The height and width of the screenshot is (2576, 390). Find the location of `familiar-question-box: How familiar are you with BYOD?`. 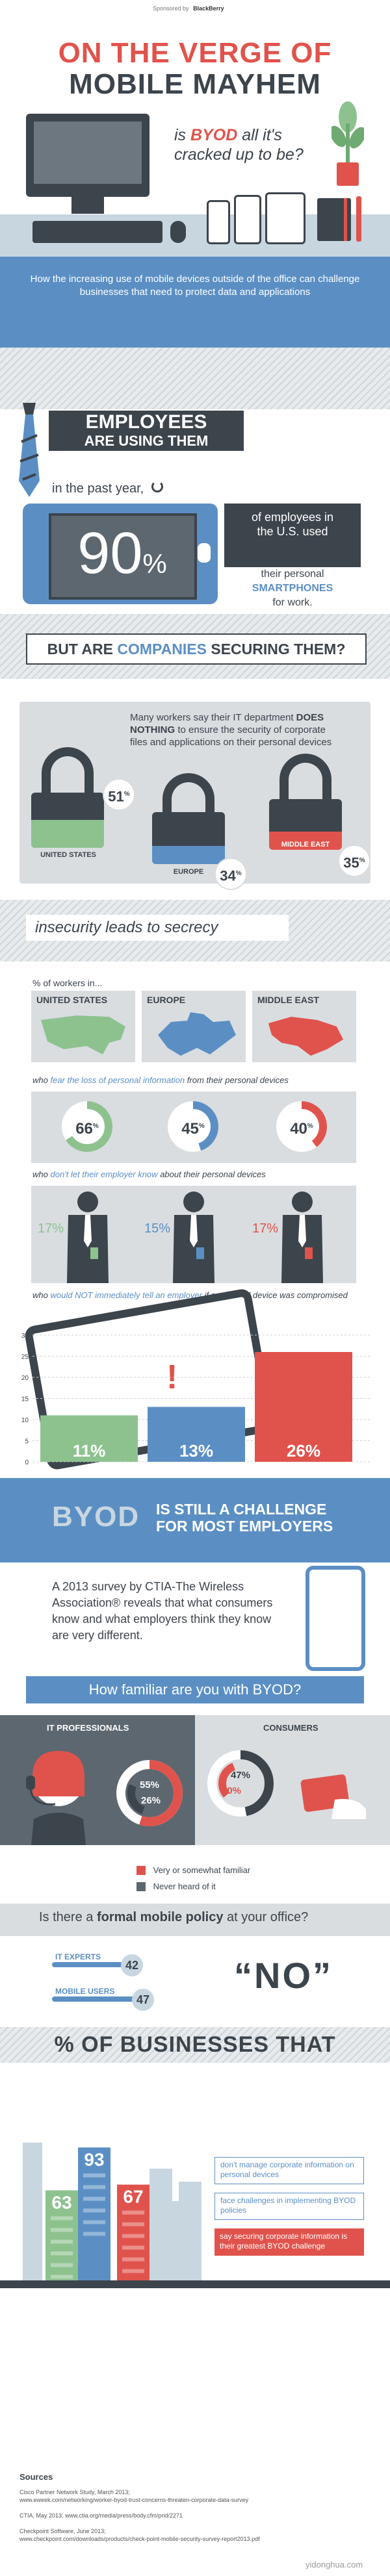

familiar-question-box: How familiar are you with BYOD? is located at coordinates (195, 1689).